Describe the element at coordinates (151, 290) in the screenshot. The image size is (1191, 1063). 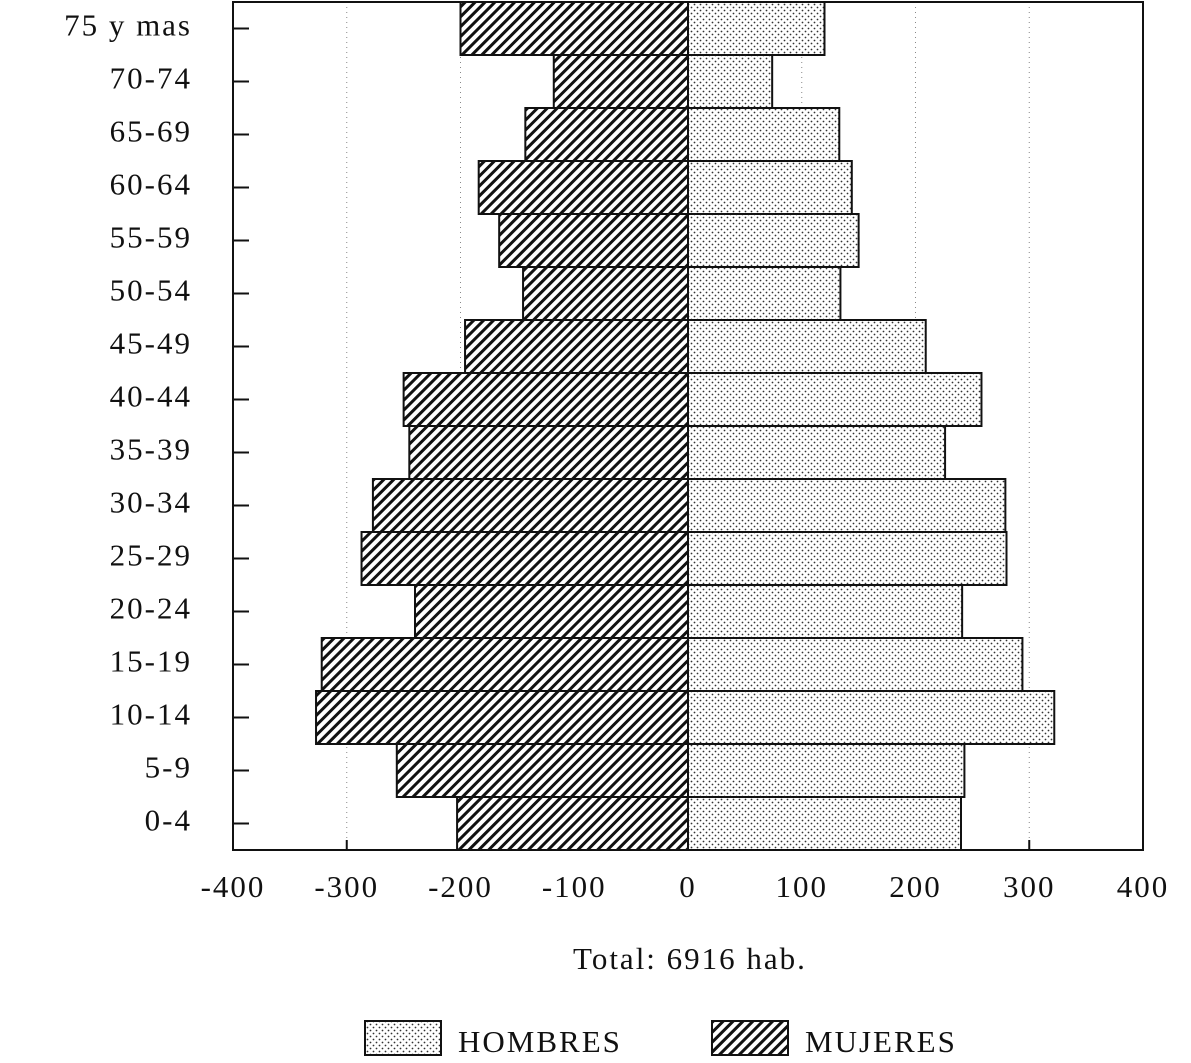
I see `y-tick-label: 50-54` at that location.